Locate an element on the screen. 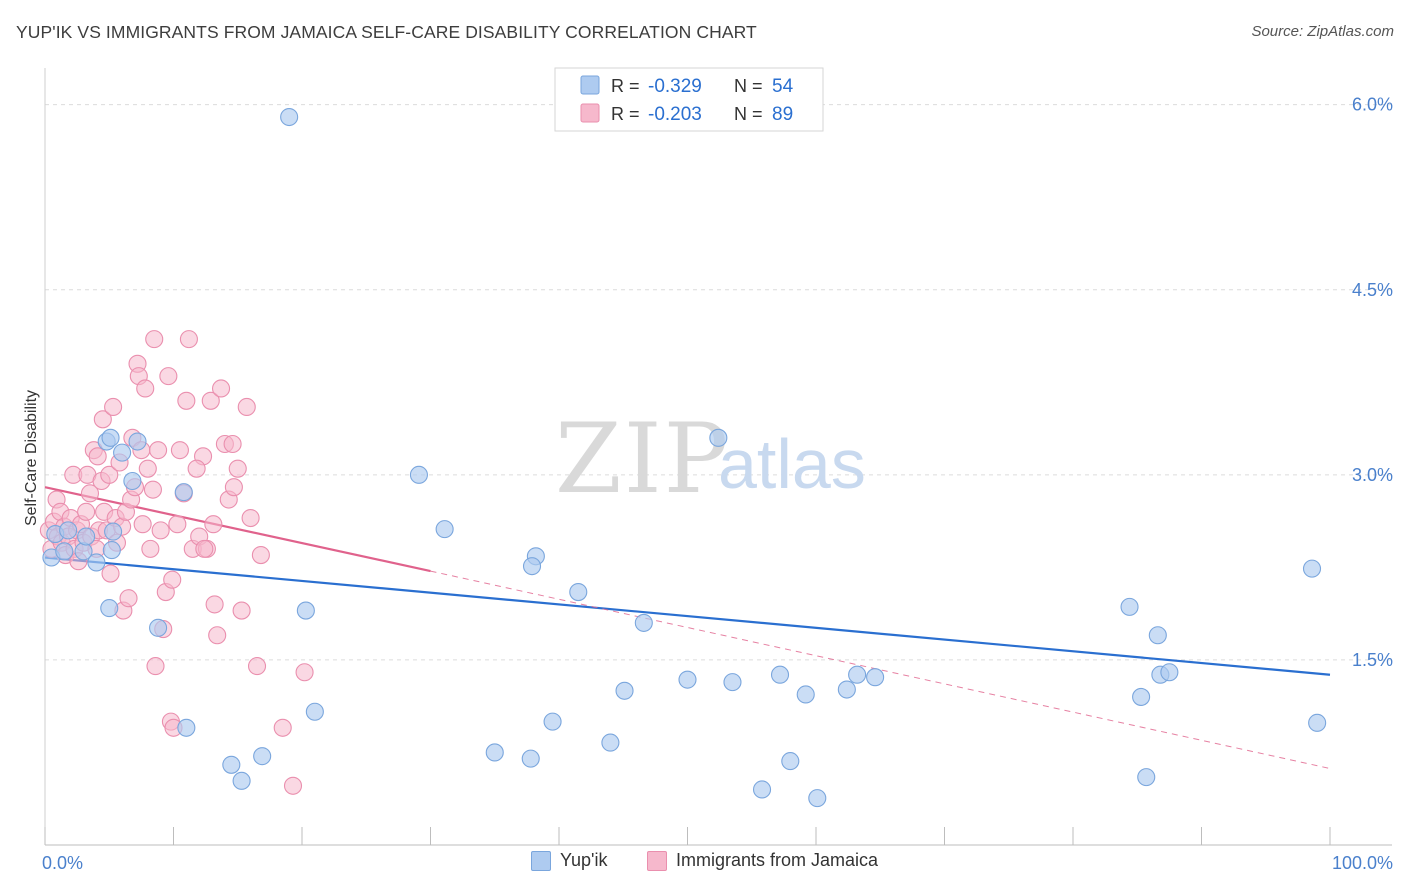 The height and width of the screenshot is (892, 1406). legend-r-label-1: R = is located at coordinates (625, 86).